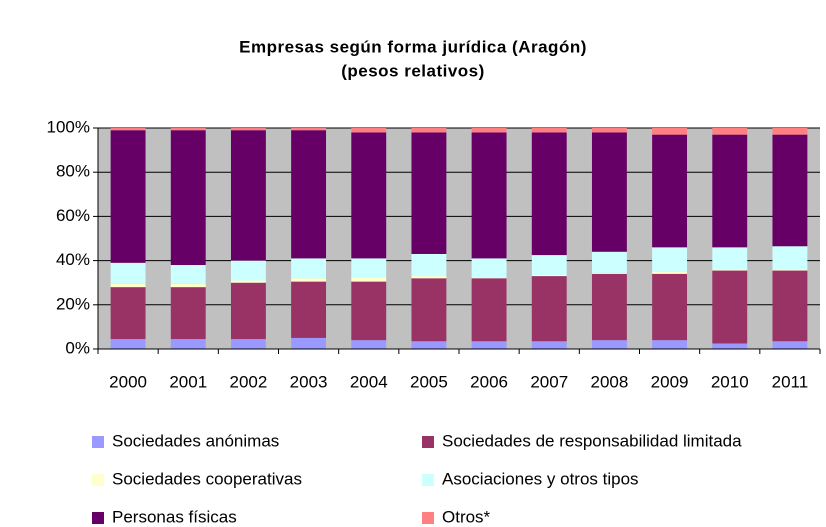 The width and height of the screenshot is (826, 527). Describe the element at coordinates (309, 381) in the screenshot. I see `x-tick-label: 2003` at that location.